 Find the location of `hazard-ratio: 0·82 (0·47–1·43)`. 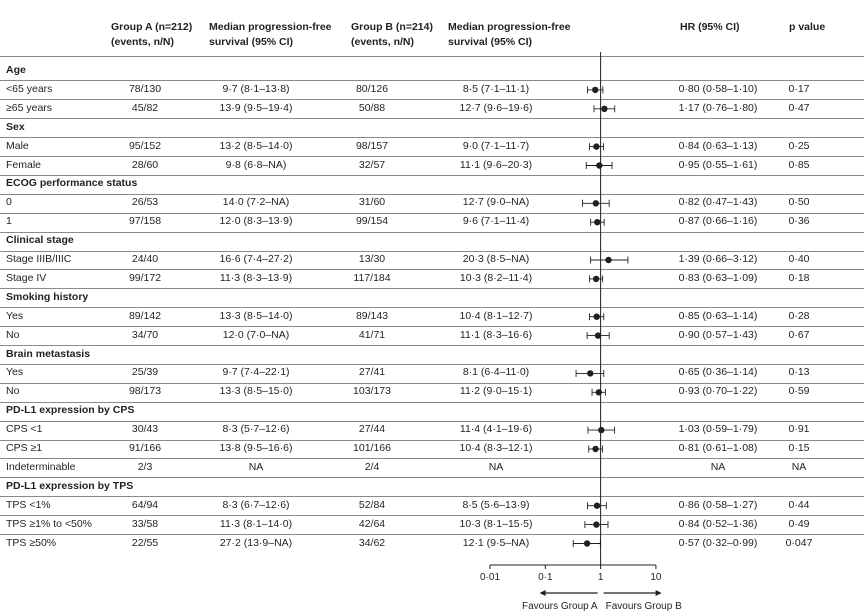

hazard-ratio: 0·82 (0·47–1·43) is located at coordinates (718, 202).